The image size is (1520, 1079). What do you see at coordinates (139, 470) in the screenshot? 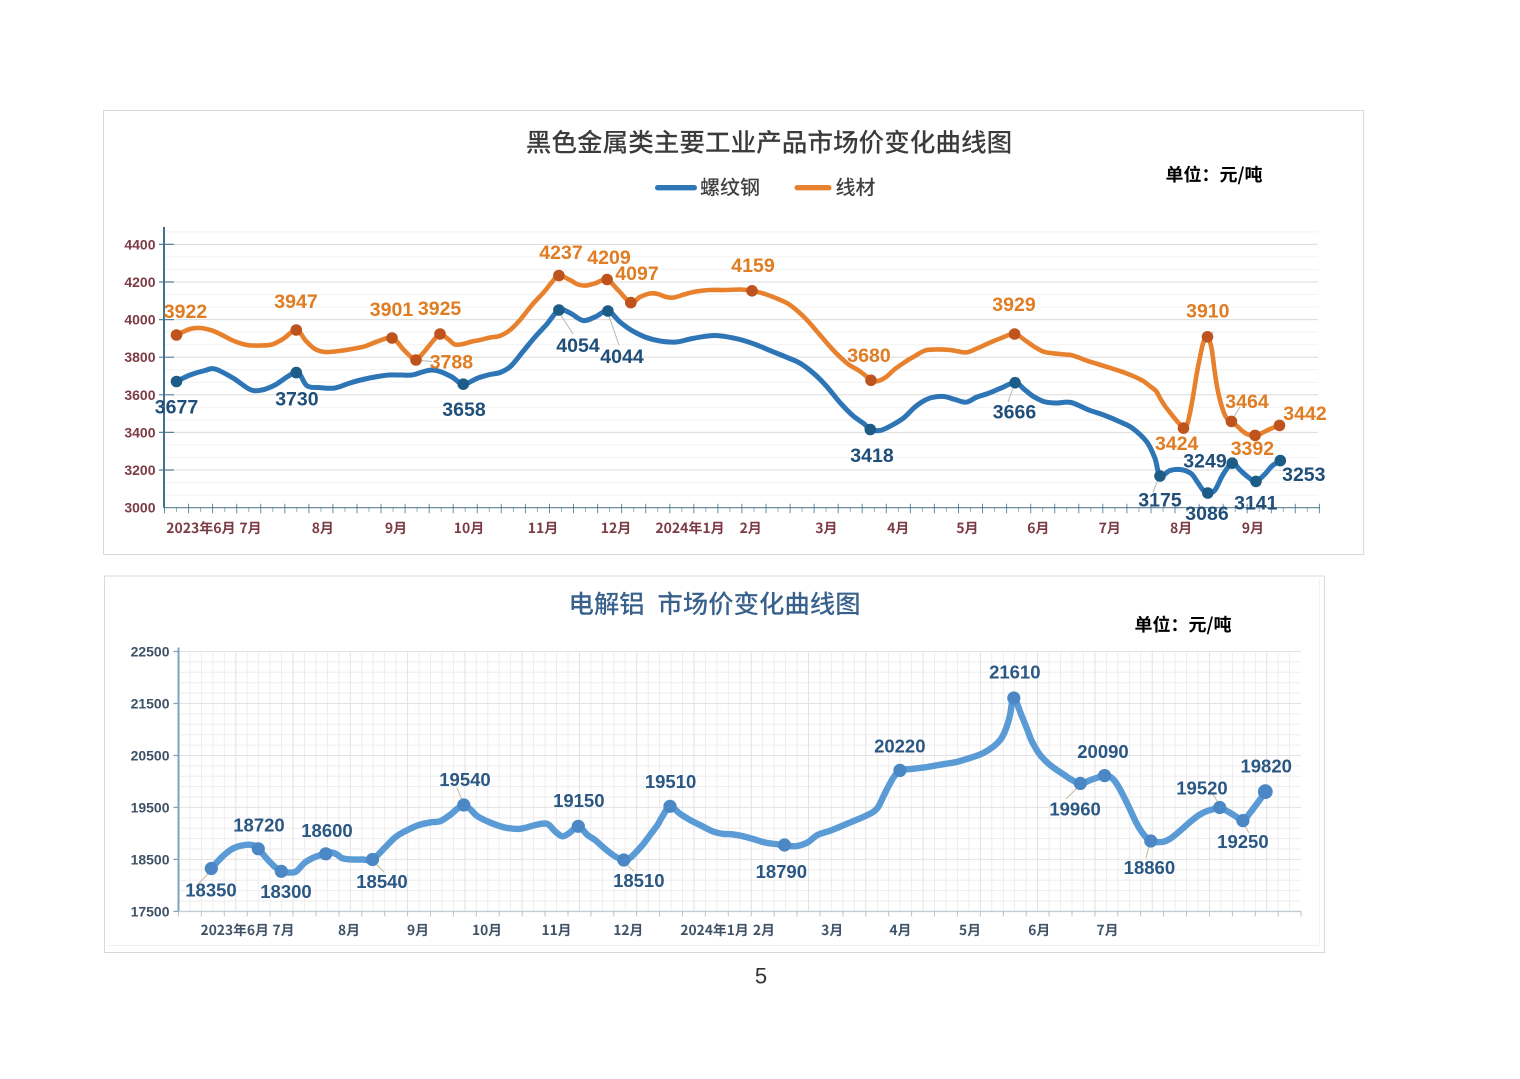
I see `svg-text: 3200` at bounding box center [139, 470].